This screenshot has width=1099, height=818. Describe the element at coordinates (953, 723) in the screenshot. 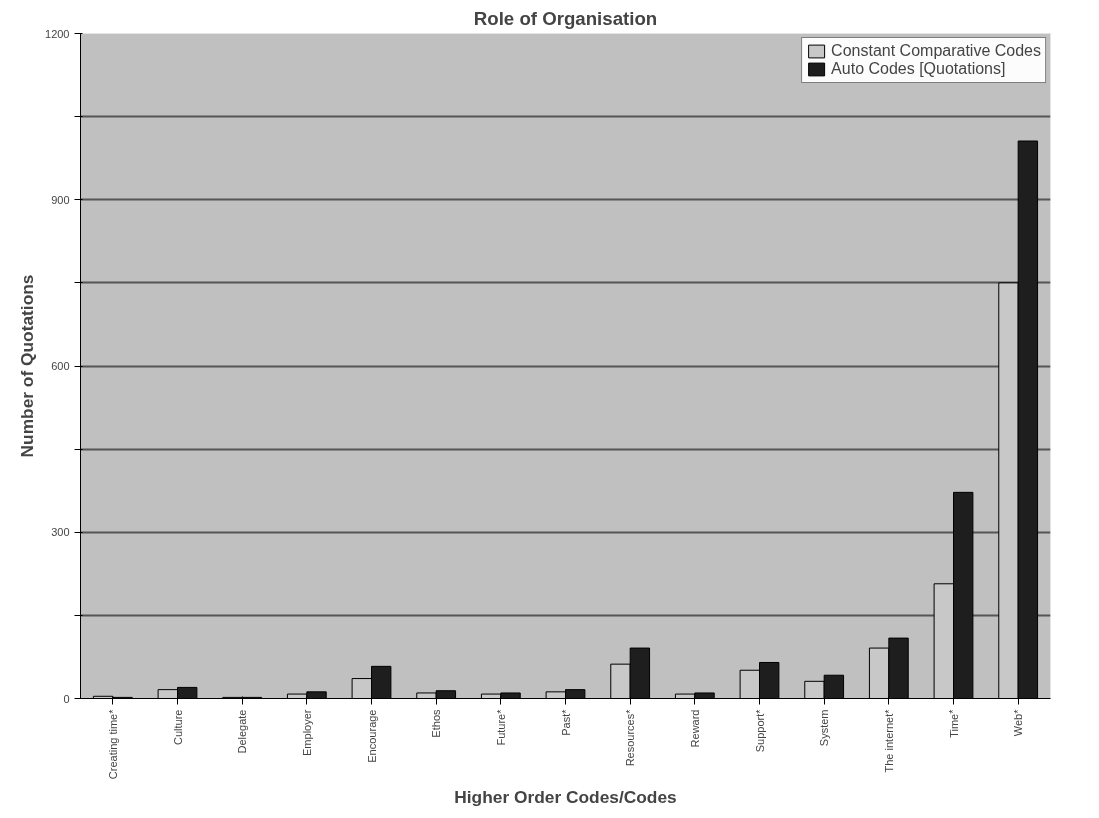

I see `x-tick-label: Time*` at that location.